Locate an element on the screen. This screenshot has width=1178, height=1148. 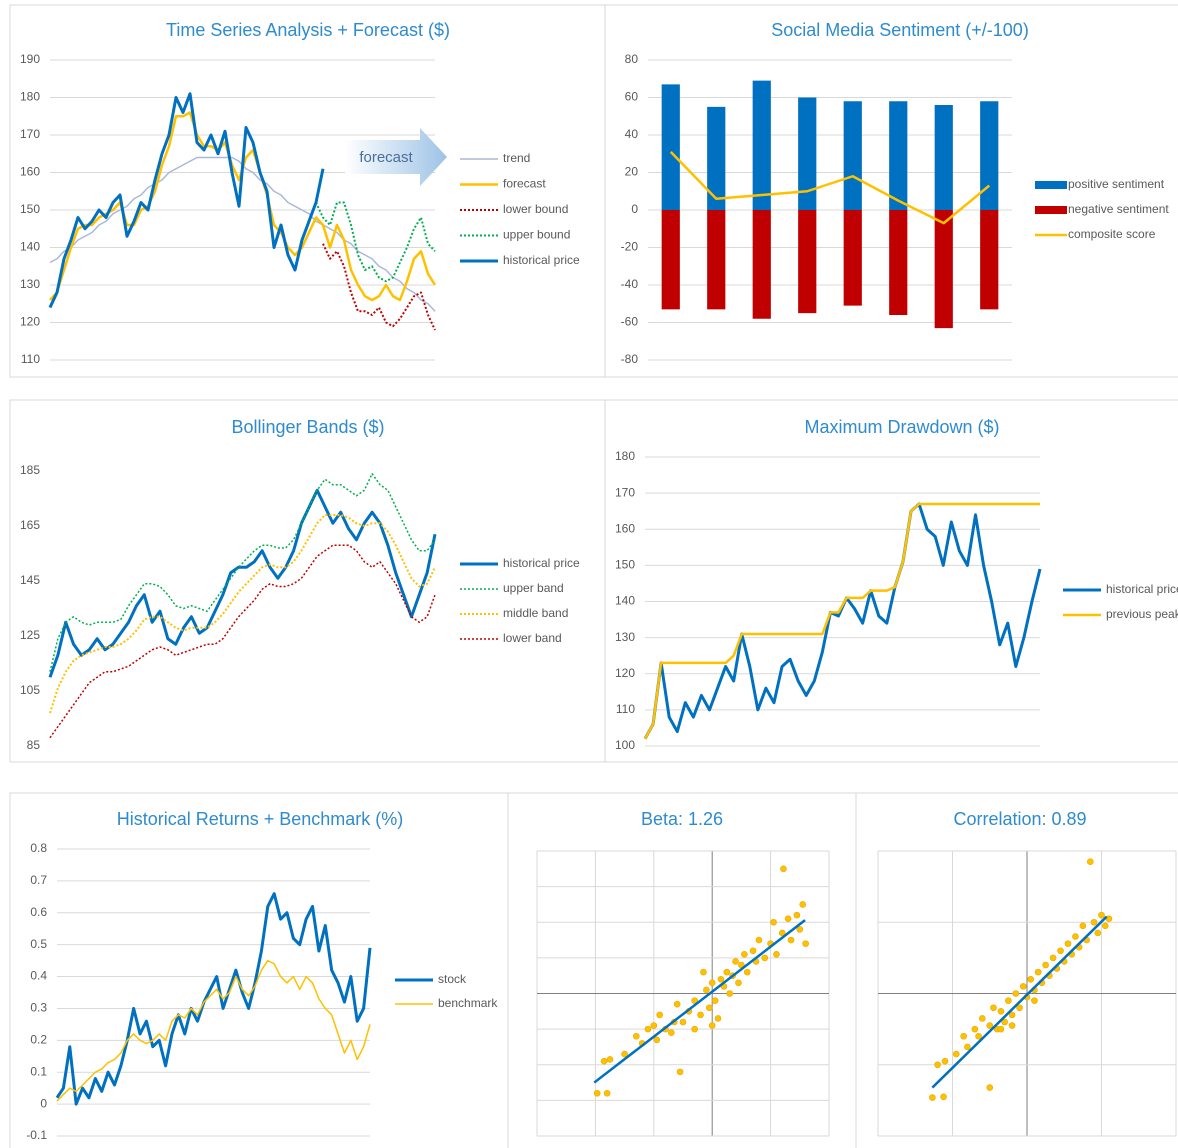
legend-label: middle band is located at coordinates (535, 613).